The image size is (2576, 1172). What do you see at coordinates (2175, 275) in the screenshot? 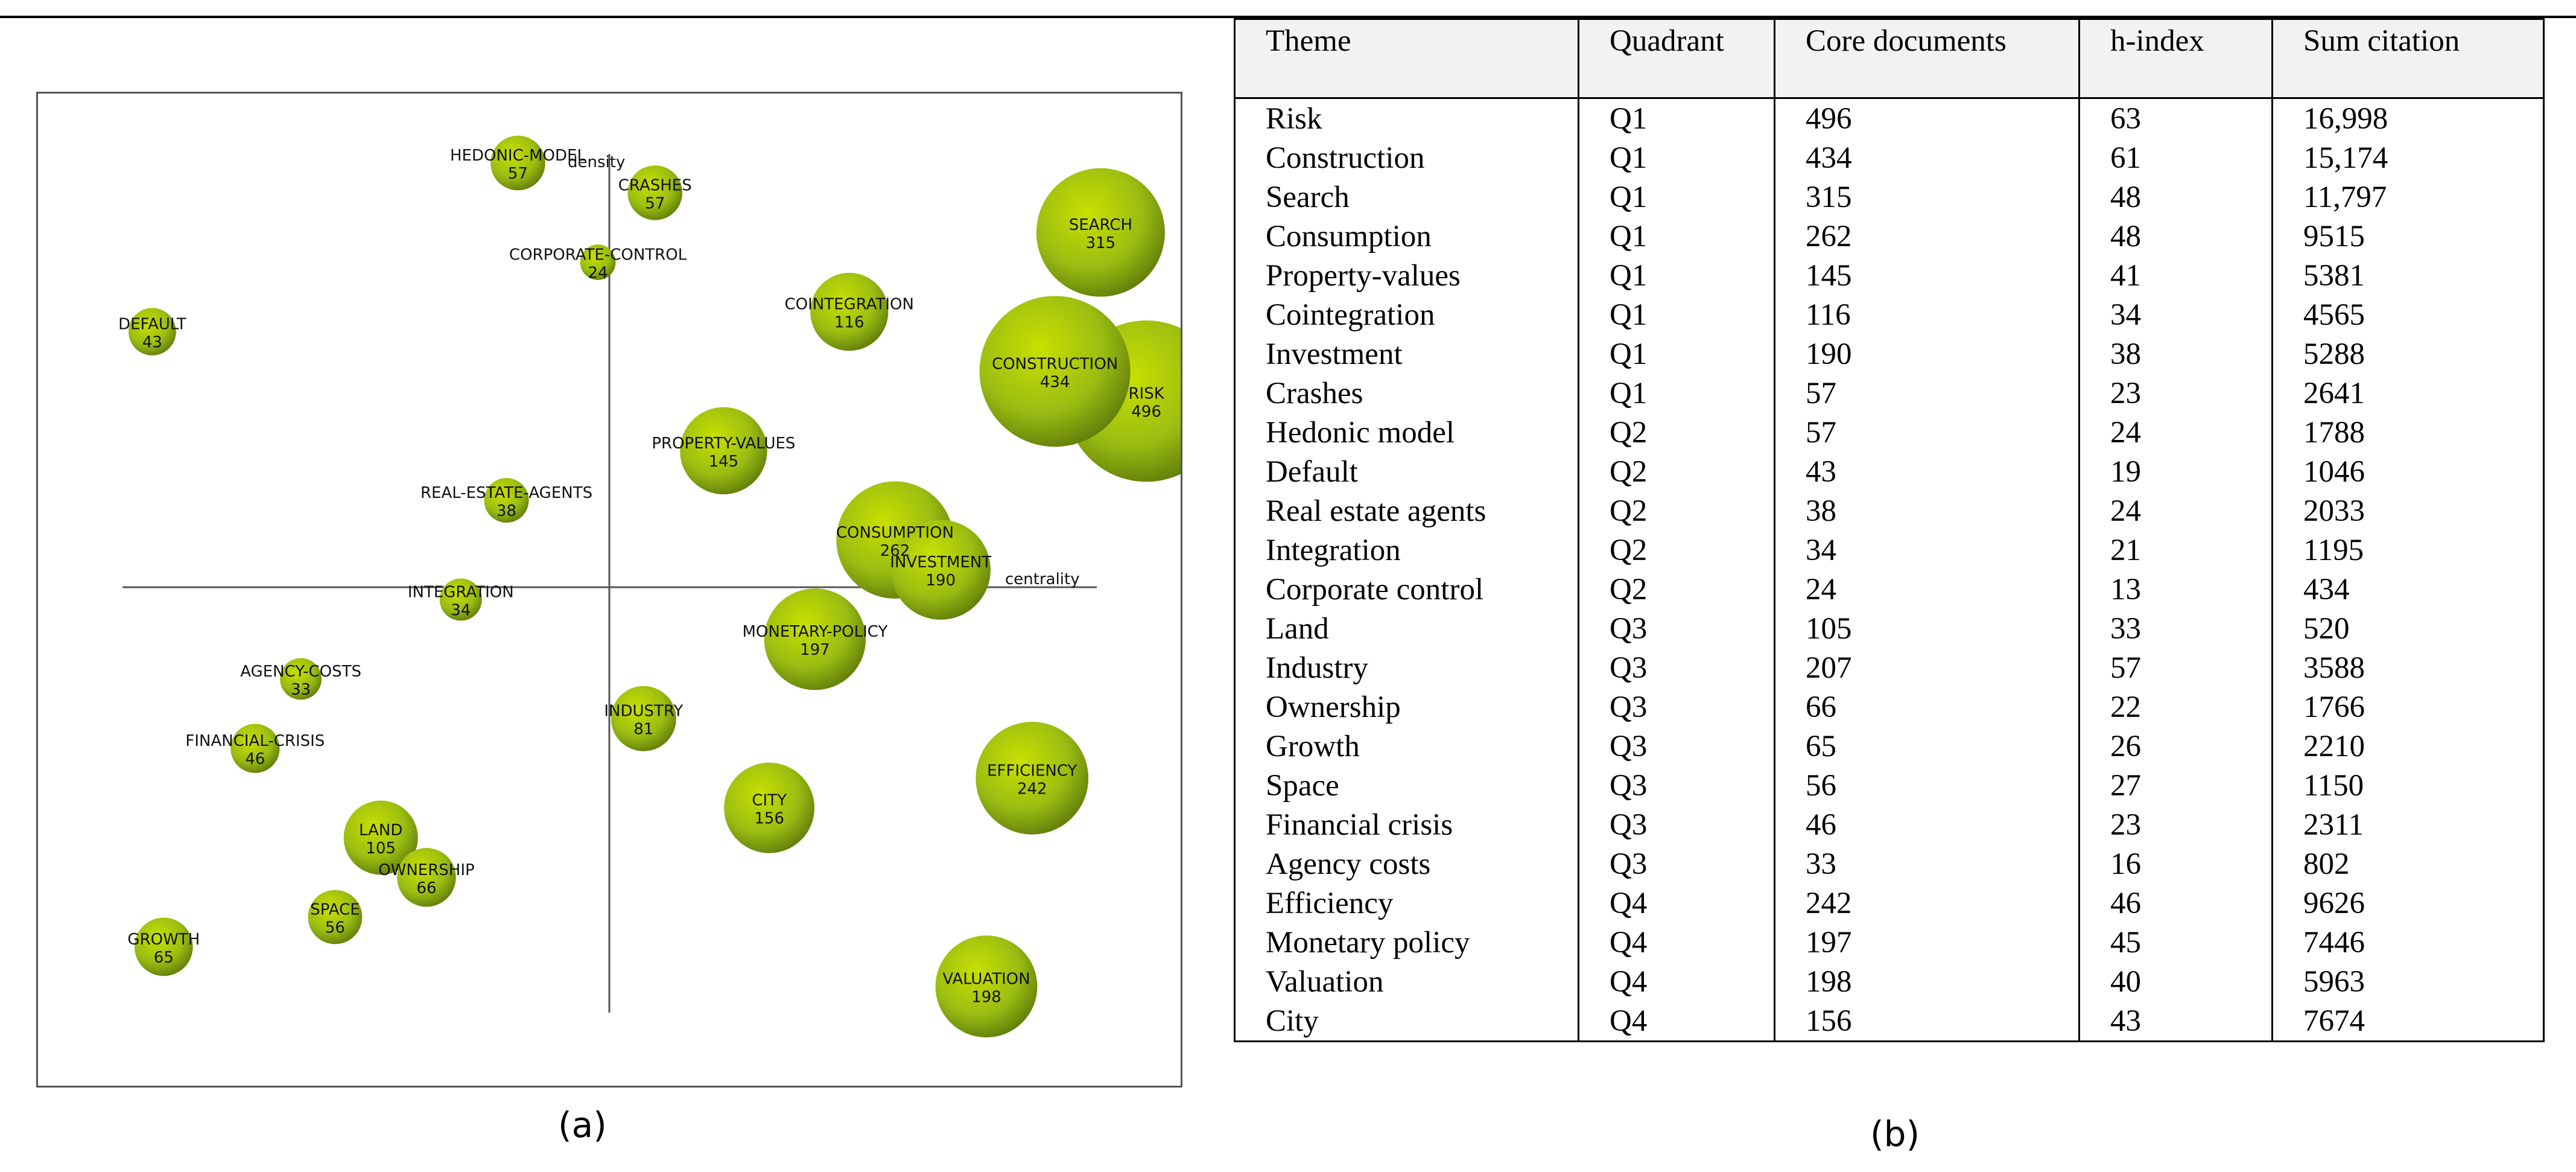
I see `table-cell: 41` at bounding box center [2175, 275].